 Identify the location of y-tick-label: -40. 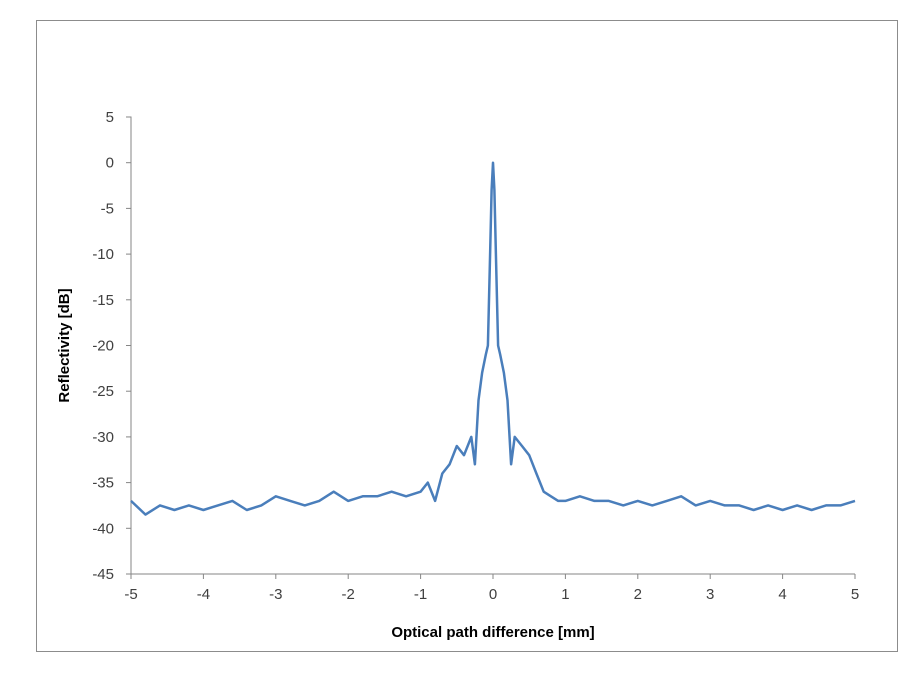
(103, 528).